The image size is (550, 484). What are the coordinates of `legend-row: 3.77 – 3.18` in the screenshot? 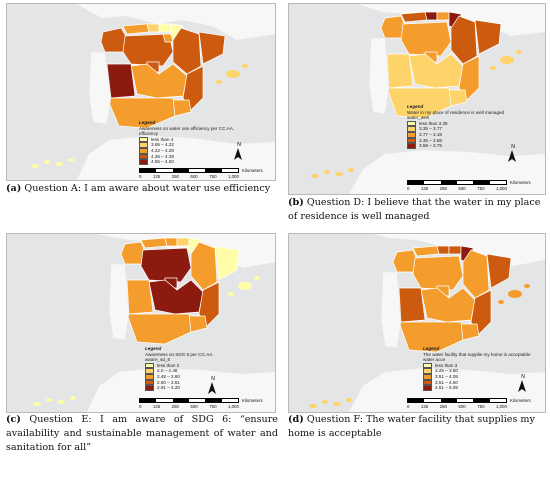 It's located at (467, 134).